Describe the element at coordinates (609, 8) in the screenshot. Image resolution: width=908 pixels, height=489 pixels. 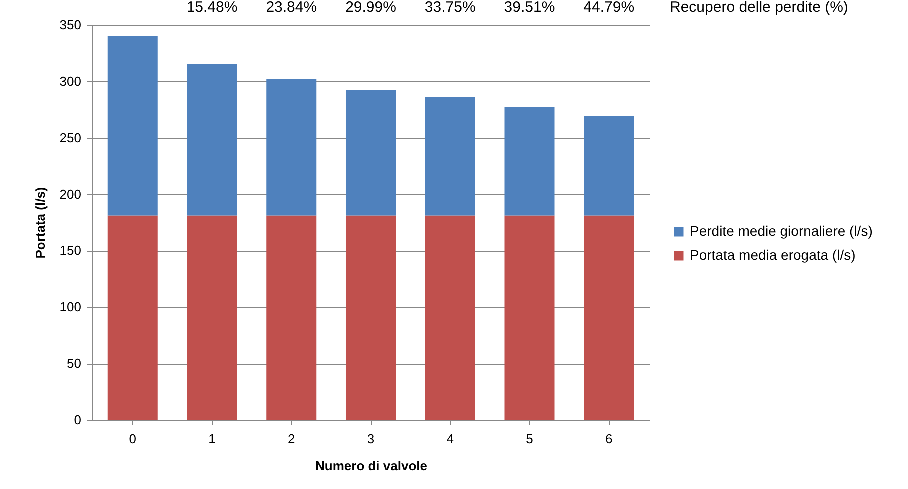
I see `text: 44.79%` at that location.